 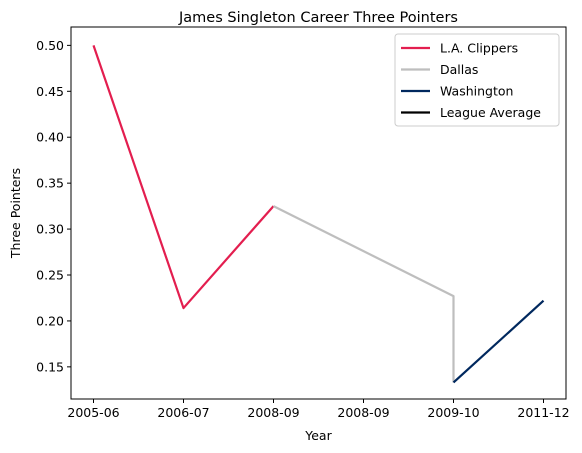 What do you see at coordinates (50, 366) in the screenshot?
I see `y-tick-label: 0.15` at bounding box center [50, 366].